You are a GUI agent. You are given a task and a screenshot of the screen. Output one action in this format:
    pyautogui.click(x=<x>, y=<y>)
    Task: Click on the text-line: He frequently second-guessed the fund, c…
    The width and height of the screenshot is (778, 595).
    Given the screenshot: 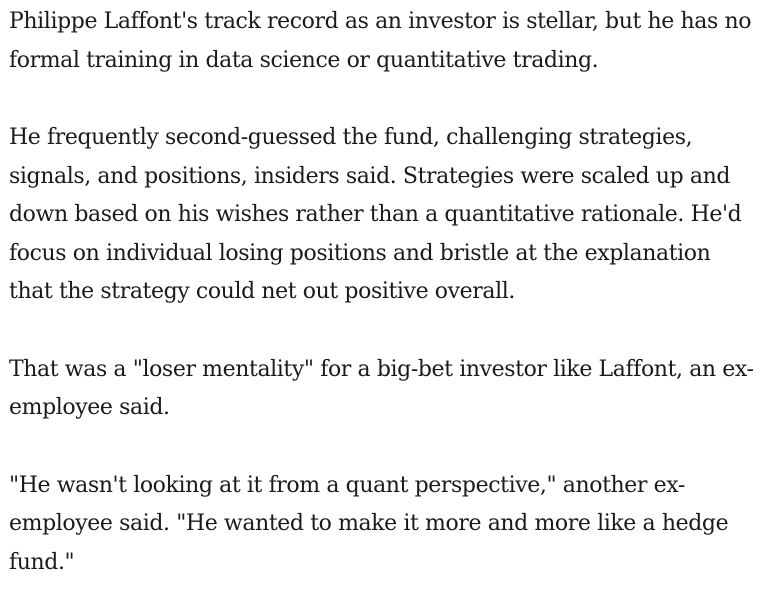 What is the action you would take?
    pyautogui.click(x=351, y=137)
    